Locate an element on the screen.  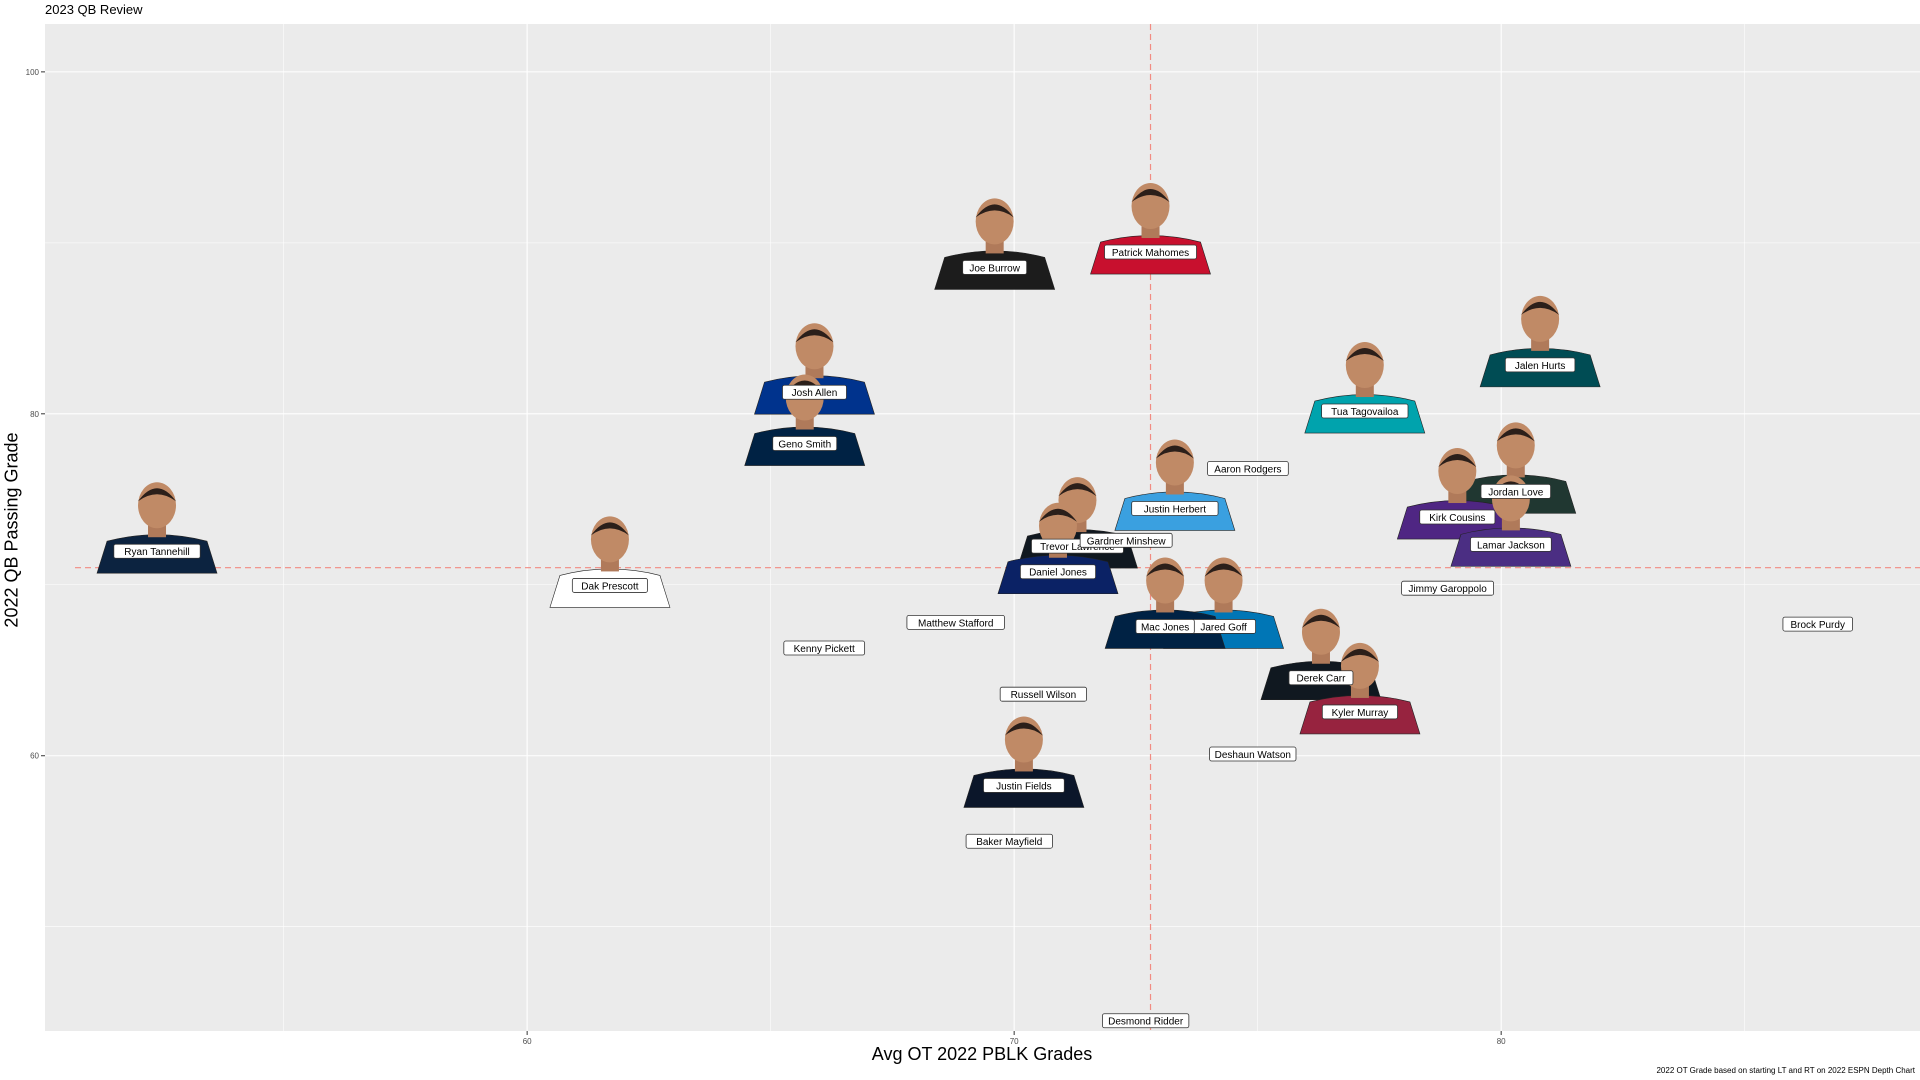
player-label: Daniel Jones is located at coordinates (1057, 572).